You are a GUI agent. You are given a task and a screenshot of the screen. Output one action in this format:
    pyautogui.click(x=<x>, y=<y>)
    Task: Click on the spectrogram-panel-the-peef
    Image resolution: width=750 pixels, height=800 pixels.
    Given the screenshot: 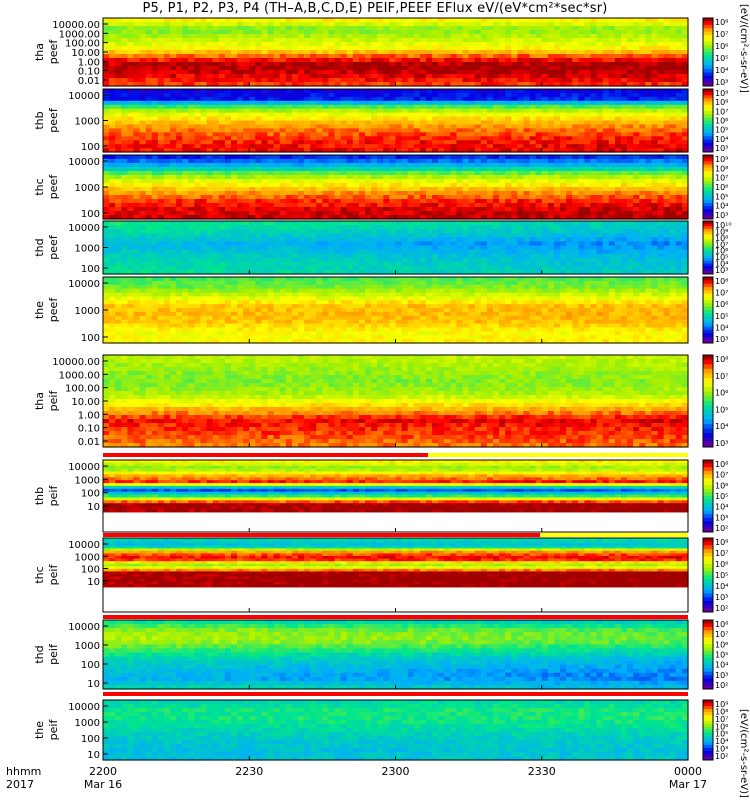 What is the action you would take?
    pyautogui.click(x=396, y=310)
    